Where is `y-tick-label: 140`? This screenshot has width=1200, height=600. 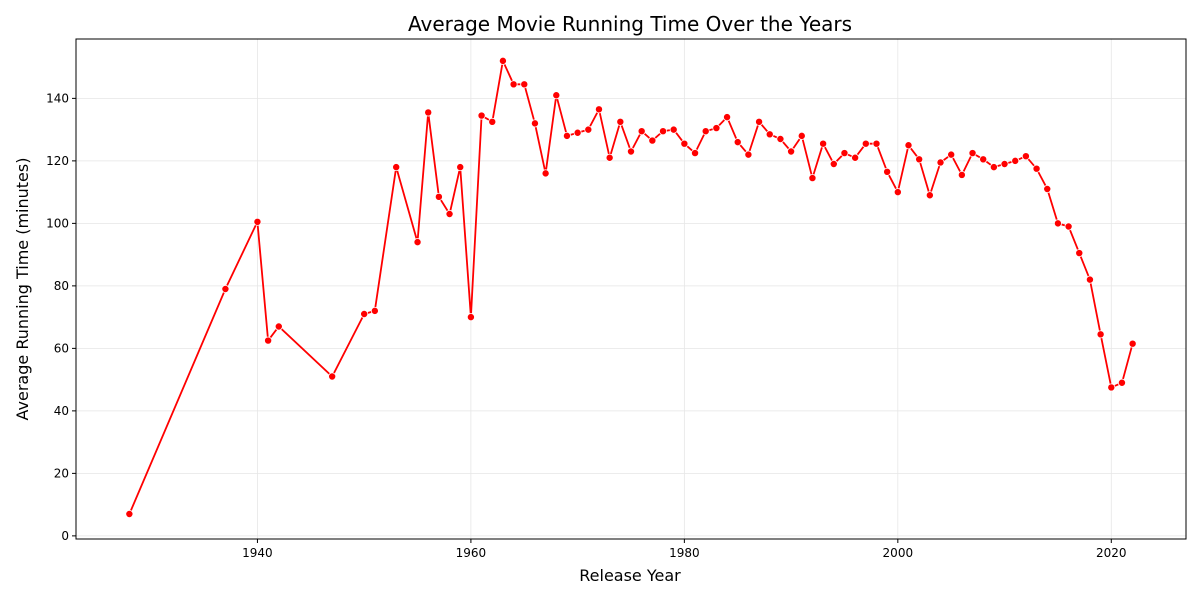 y-tick-label: 140 is located at coordinates (57, 98).